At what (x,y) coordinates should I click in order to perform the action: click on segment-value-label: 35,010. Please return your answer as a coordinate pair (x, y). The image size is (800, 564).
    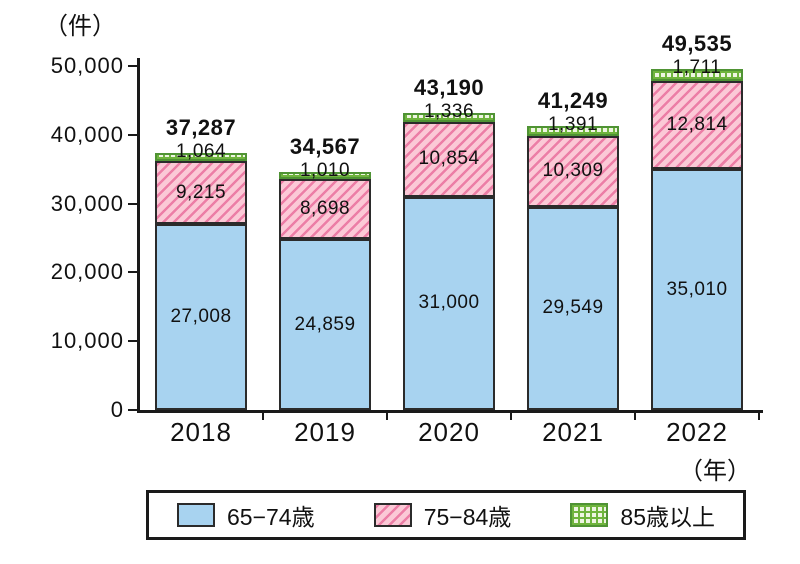
    Looking at the image, I should click on (697, 289).